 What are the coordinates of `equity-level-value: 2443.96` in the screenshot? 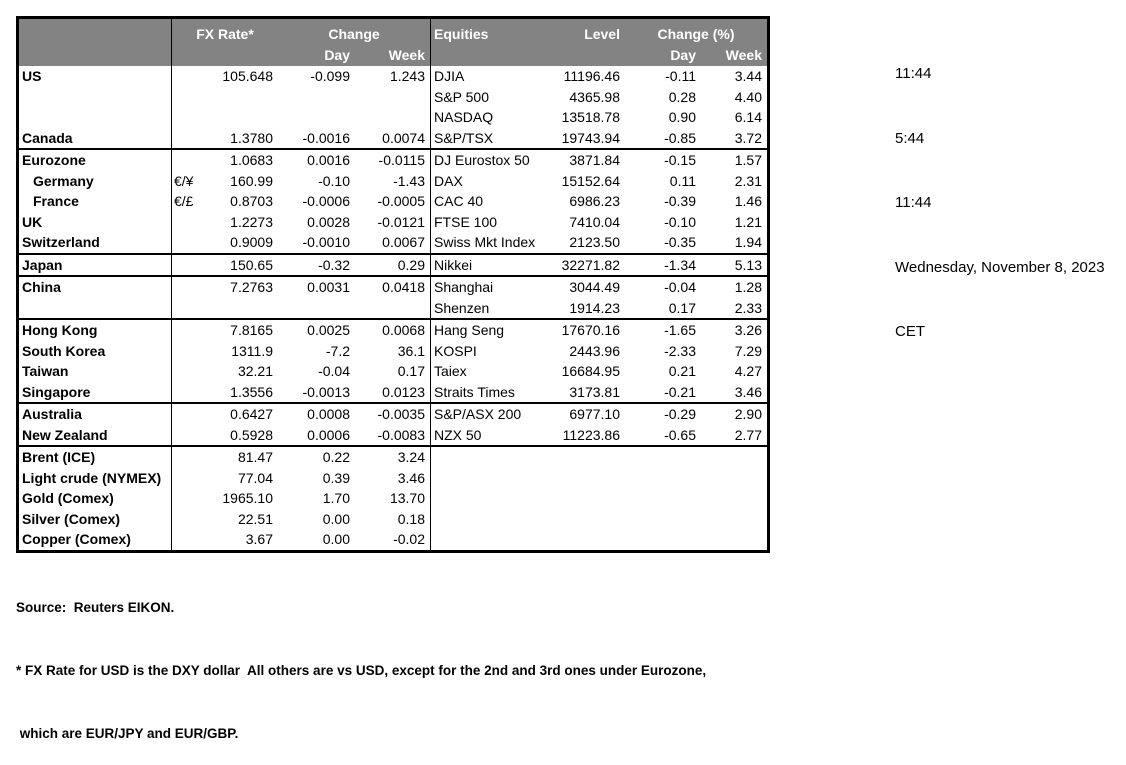 It's located at (594, 350).